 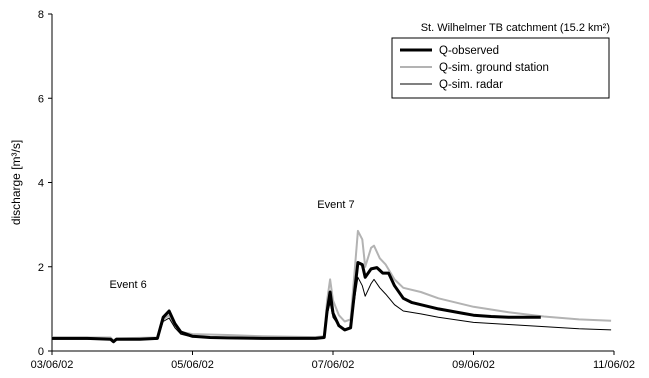 What do you see at coordinates (335, 205) in the screenshot?
I see `annotation-event-7: Event 7` at bounding box center [335, 205].